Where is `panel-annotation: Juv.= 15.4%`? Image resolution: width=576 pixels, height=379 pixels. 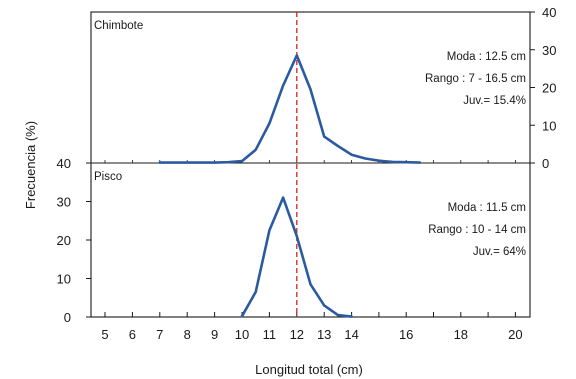
panel-annotation: Juv.= 15.4% is located at coordinates (494, 101).